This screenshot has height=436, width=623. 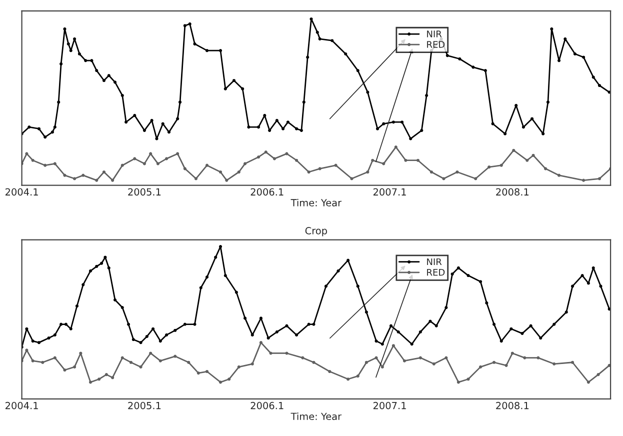 What do you see at coordinates (316, 231) in the screenshot?
I see `chart-title: Crop` at bounding box center [316, 231].